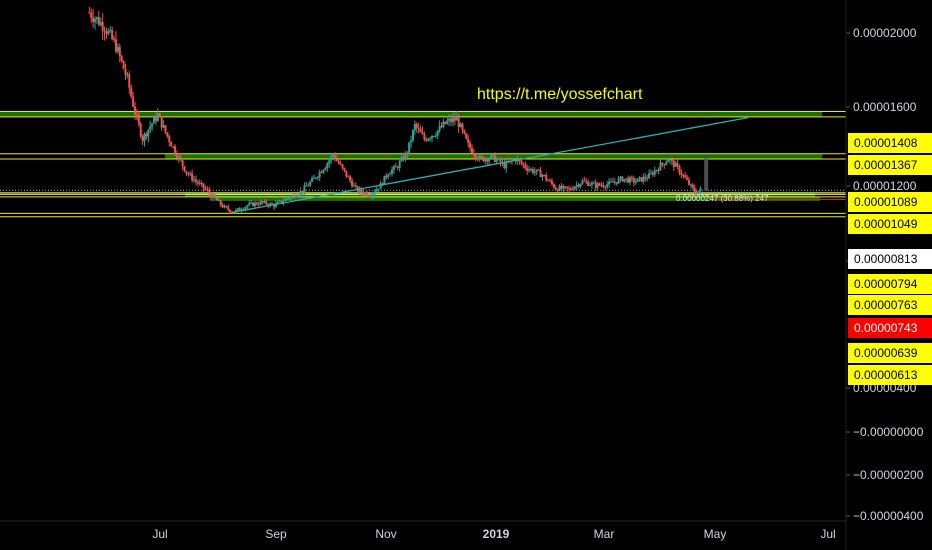 Image resolution: width=932 pixels, height=550 pixels. What do you see at coordinates (888, 432) in the screenshot?
I see `y-tick-label: −0.00000000` at bounding box center [888, 432].